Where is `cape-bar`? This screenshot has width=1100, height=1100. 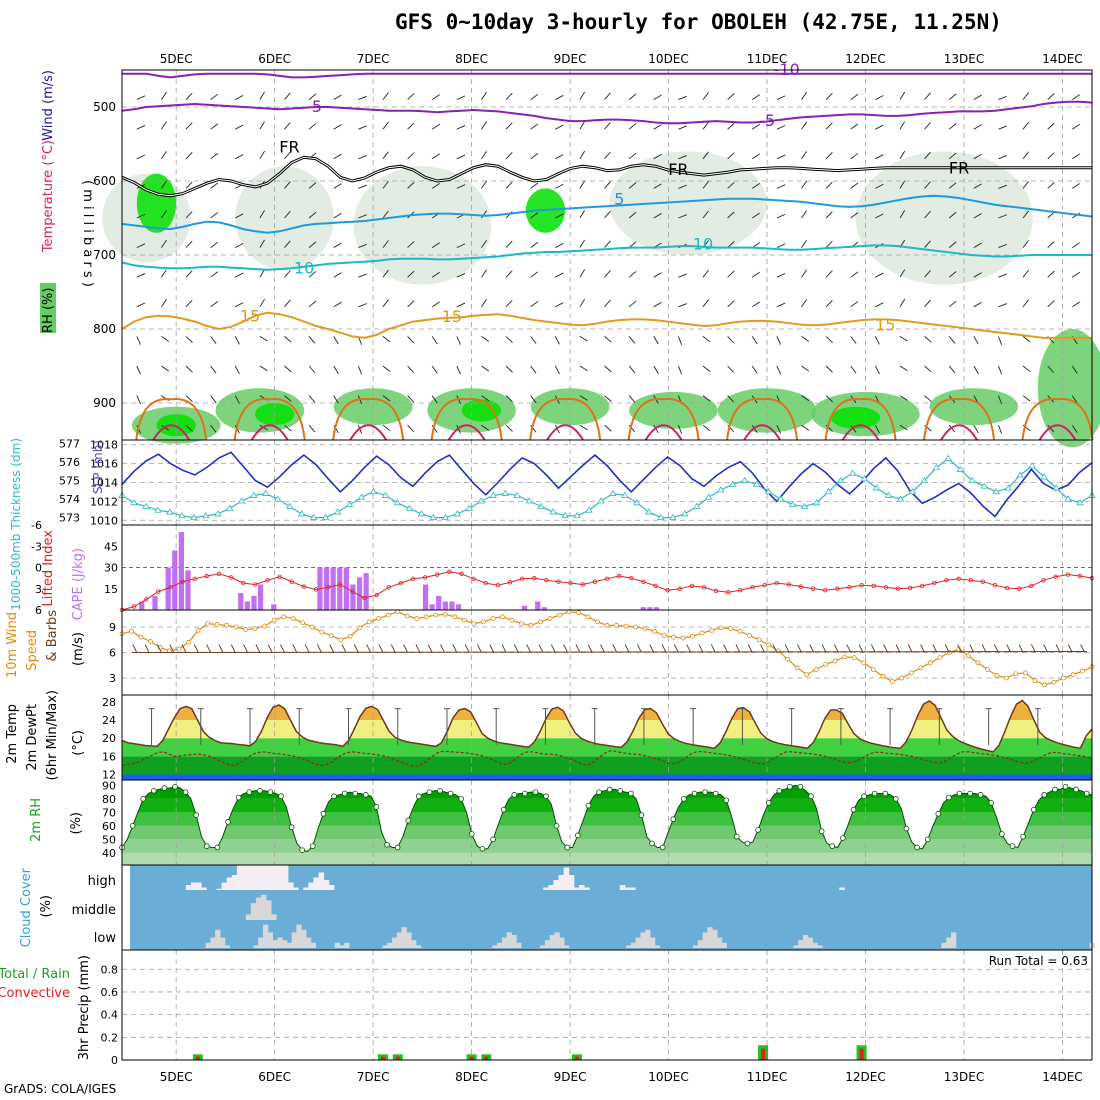 cape-bar is located at coordinates (524, 607).